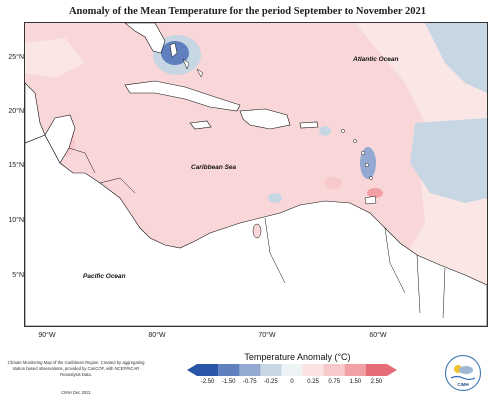  Describe the element at coordinates (463, 384) in the screenshot. I see `logo-text: CIMH` at that location.